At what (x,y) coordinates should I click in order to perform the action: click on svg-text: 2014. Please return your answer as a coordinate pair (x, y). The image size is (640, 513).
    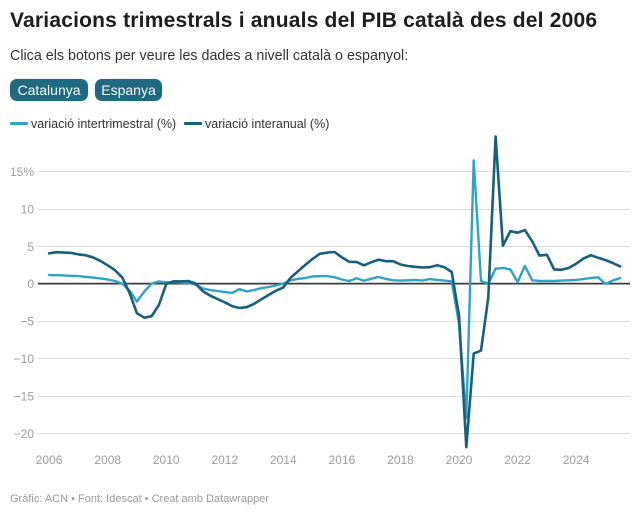
    Looking at the image, I should click on (283, 460).